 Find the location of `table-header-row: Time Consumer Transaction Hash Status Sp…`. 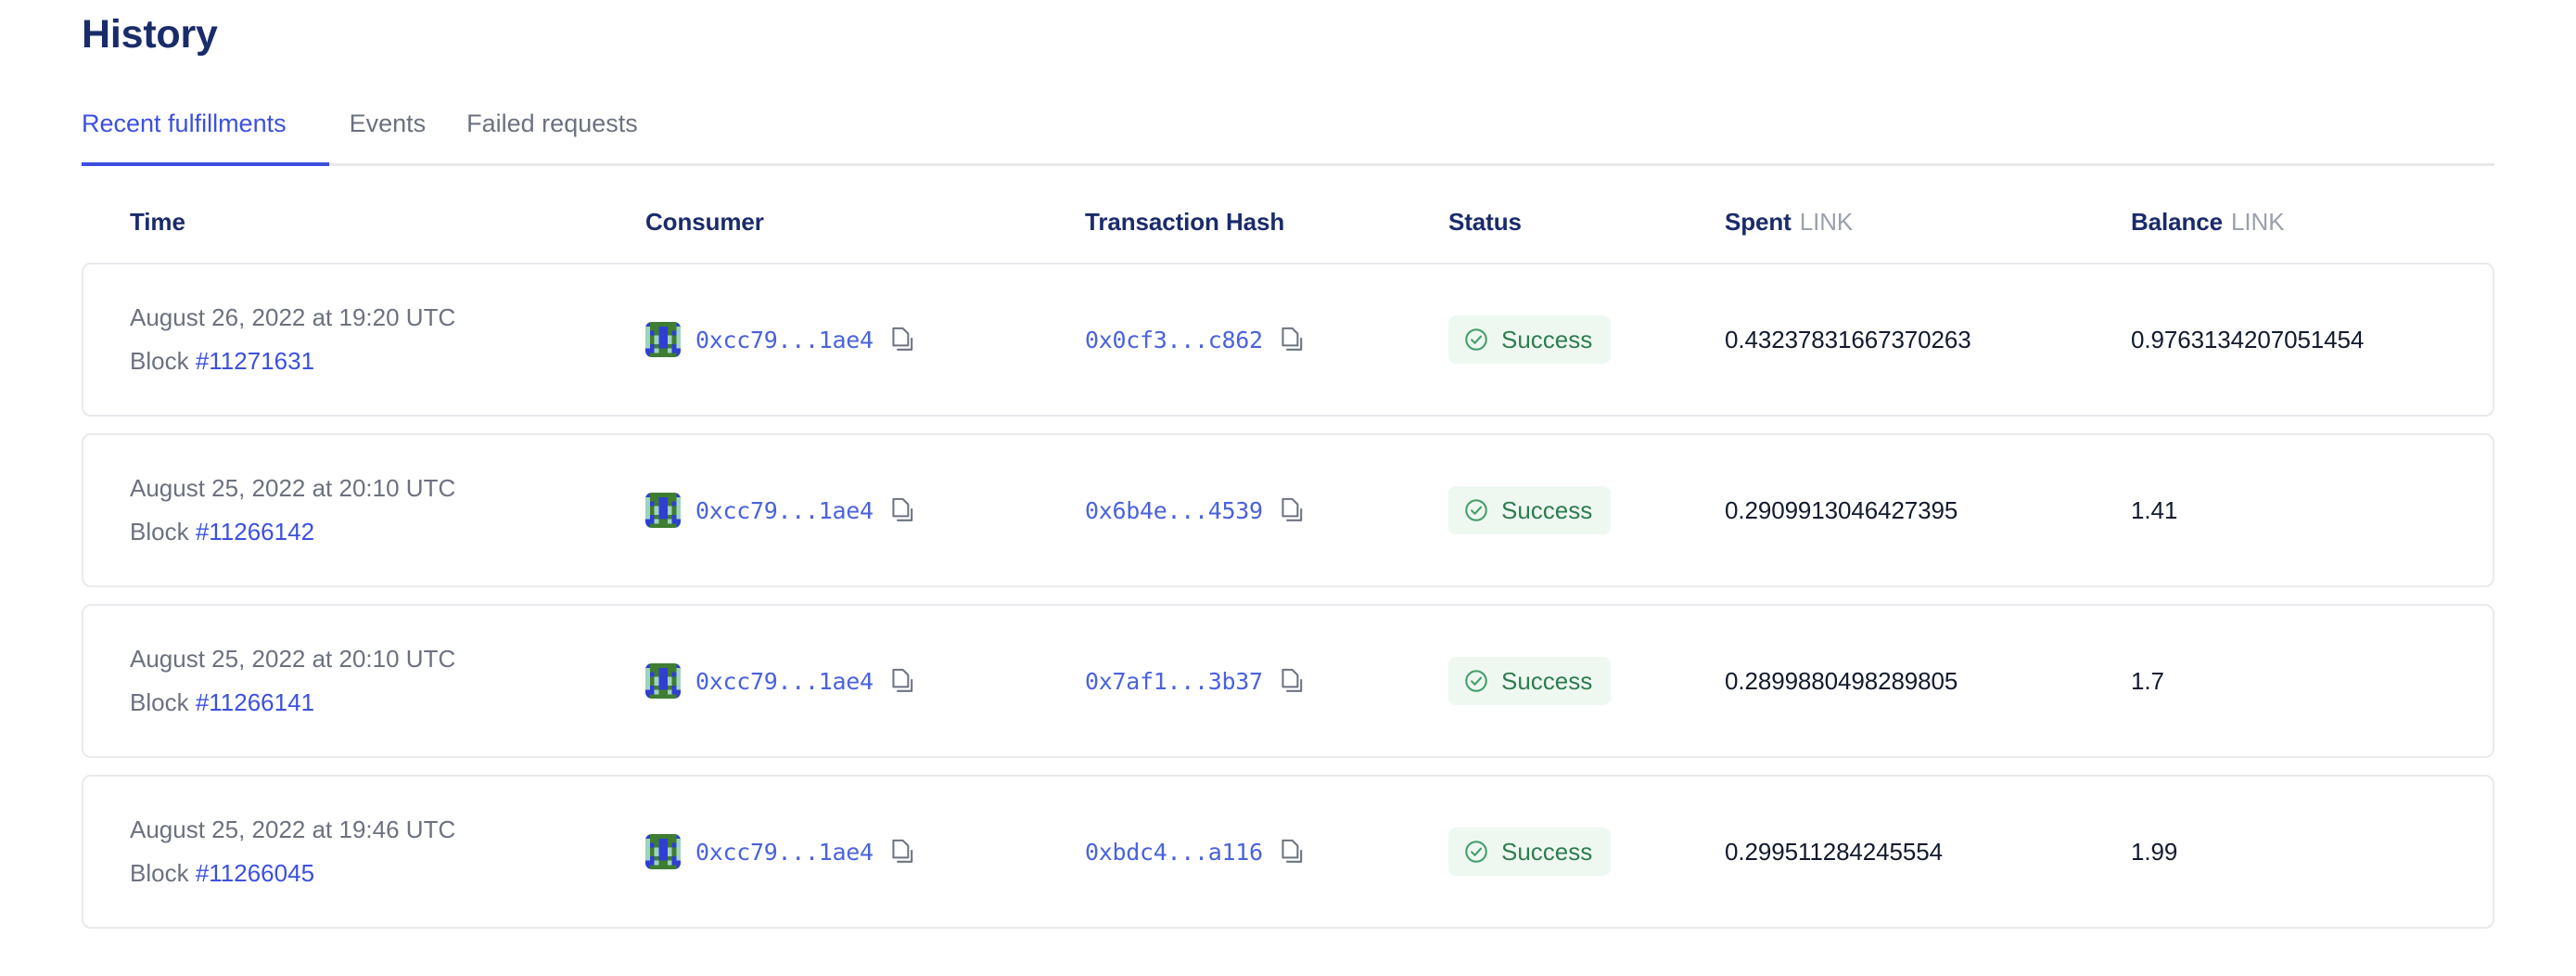

table-header-row: Time Consumer Transaction Hash Status Sp… is located at coordinates (1288, 221).